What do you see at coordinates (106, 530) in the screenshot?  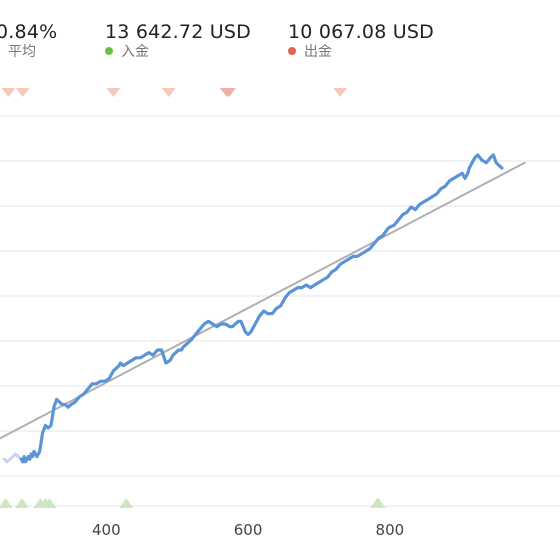 I see `x-tick-label: 400` at bounding box center [106, 530].